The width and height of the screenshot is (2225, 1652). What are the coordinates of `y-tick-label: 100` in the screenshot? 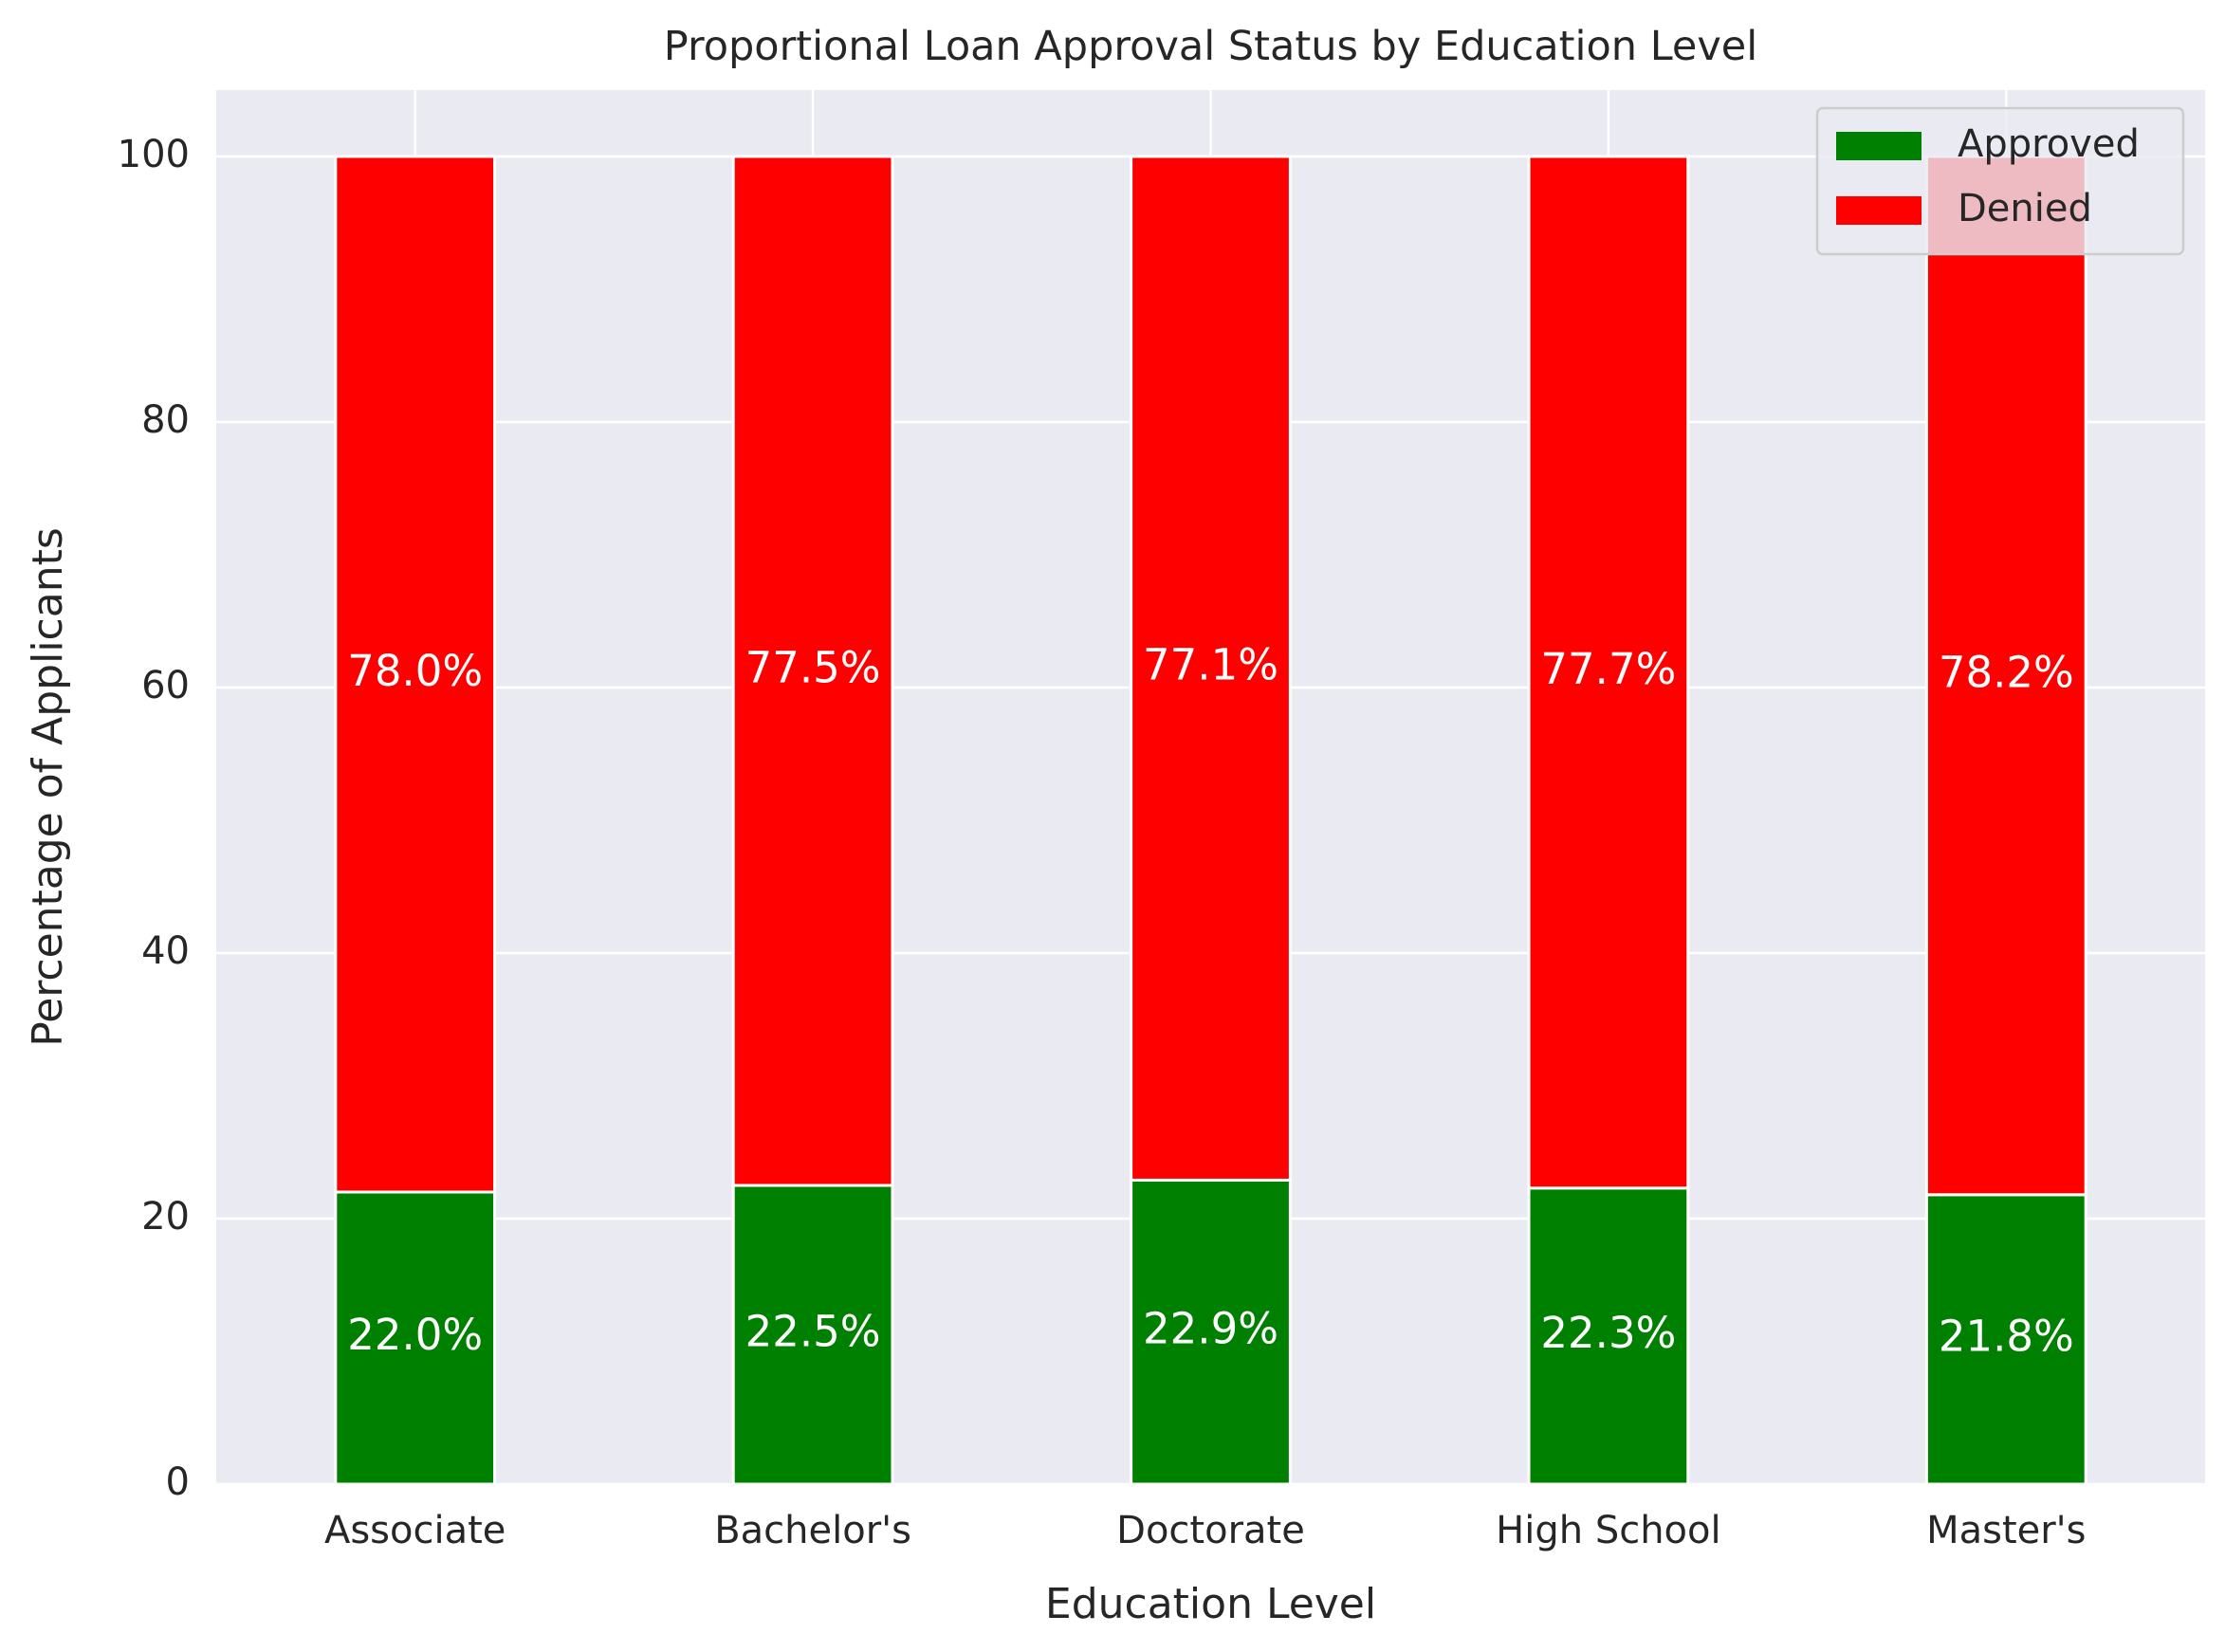 It's located at (154, 154).